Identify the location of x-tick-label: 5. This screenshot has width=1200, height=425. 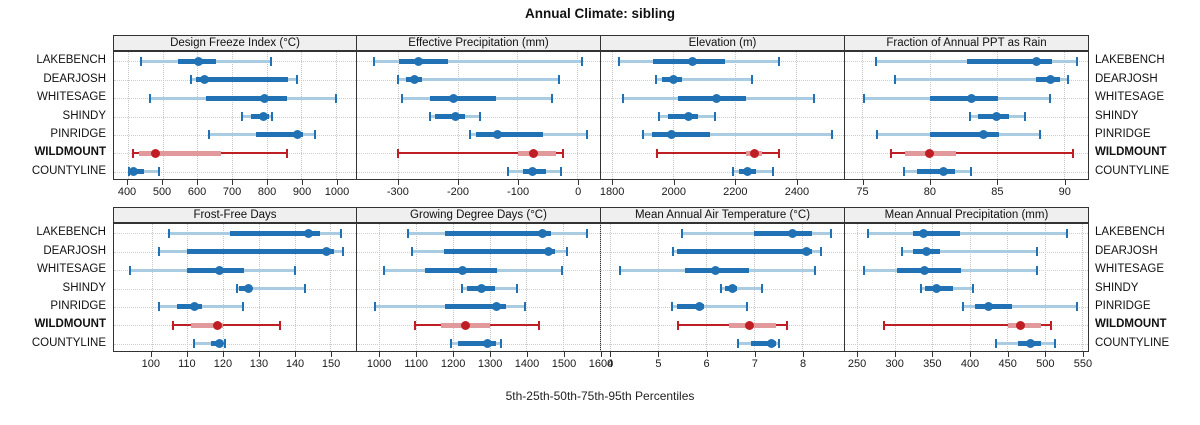
(658, 364).